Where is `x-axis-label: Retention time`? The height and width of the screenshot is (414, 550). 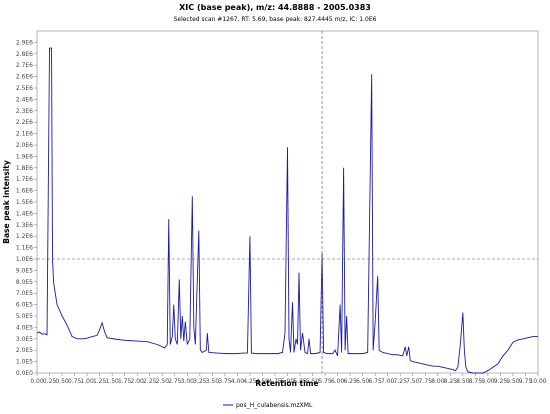
x-axis-label: Retention time is located at coordinates (286, 383).